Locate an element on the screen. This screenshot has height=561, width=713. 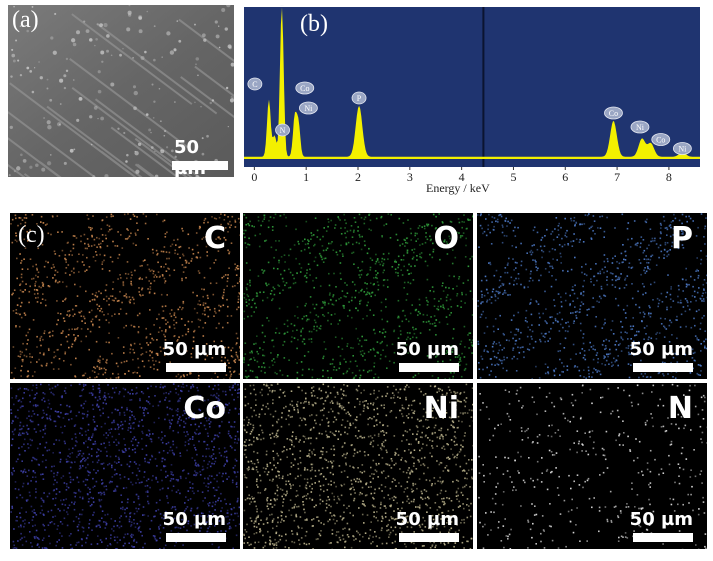
element-map-dots is located at coordinates (358, 466).